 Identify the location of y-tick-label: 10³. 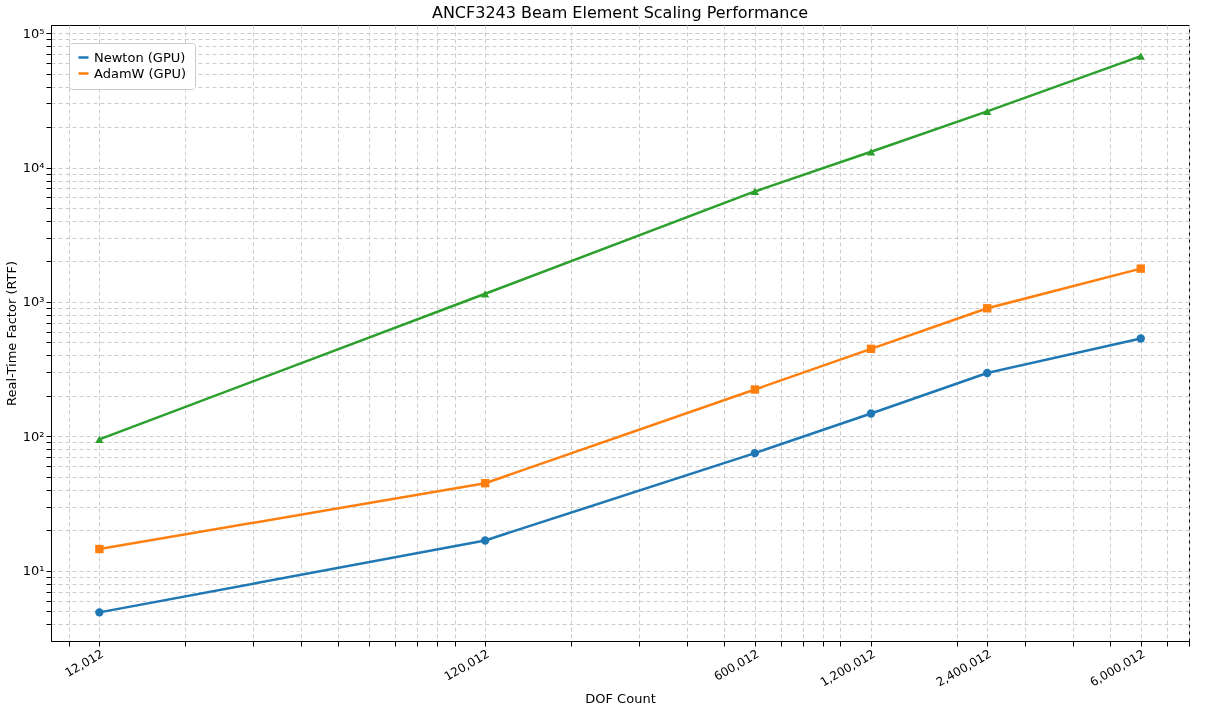
(33, 302).